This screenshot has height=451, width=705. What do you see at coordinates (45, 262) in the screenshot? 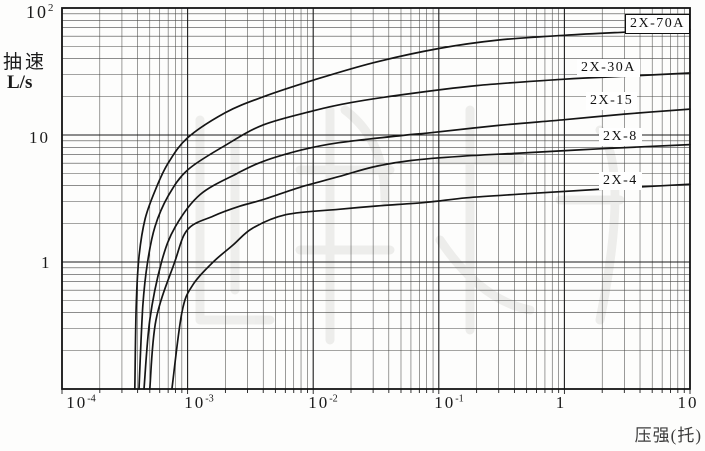
I see `y-tick-1: 1` at bounding box center [45, 262].